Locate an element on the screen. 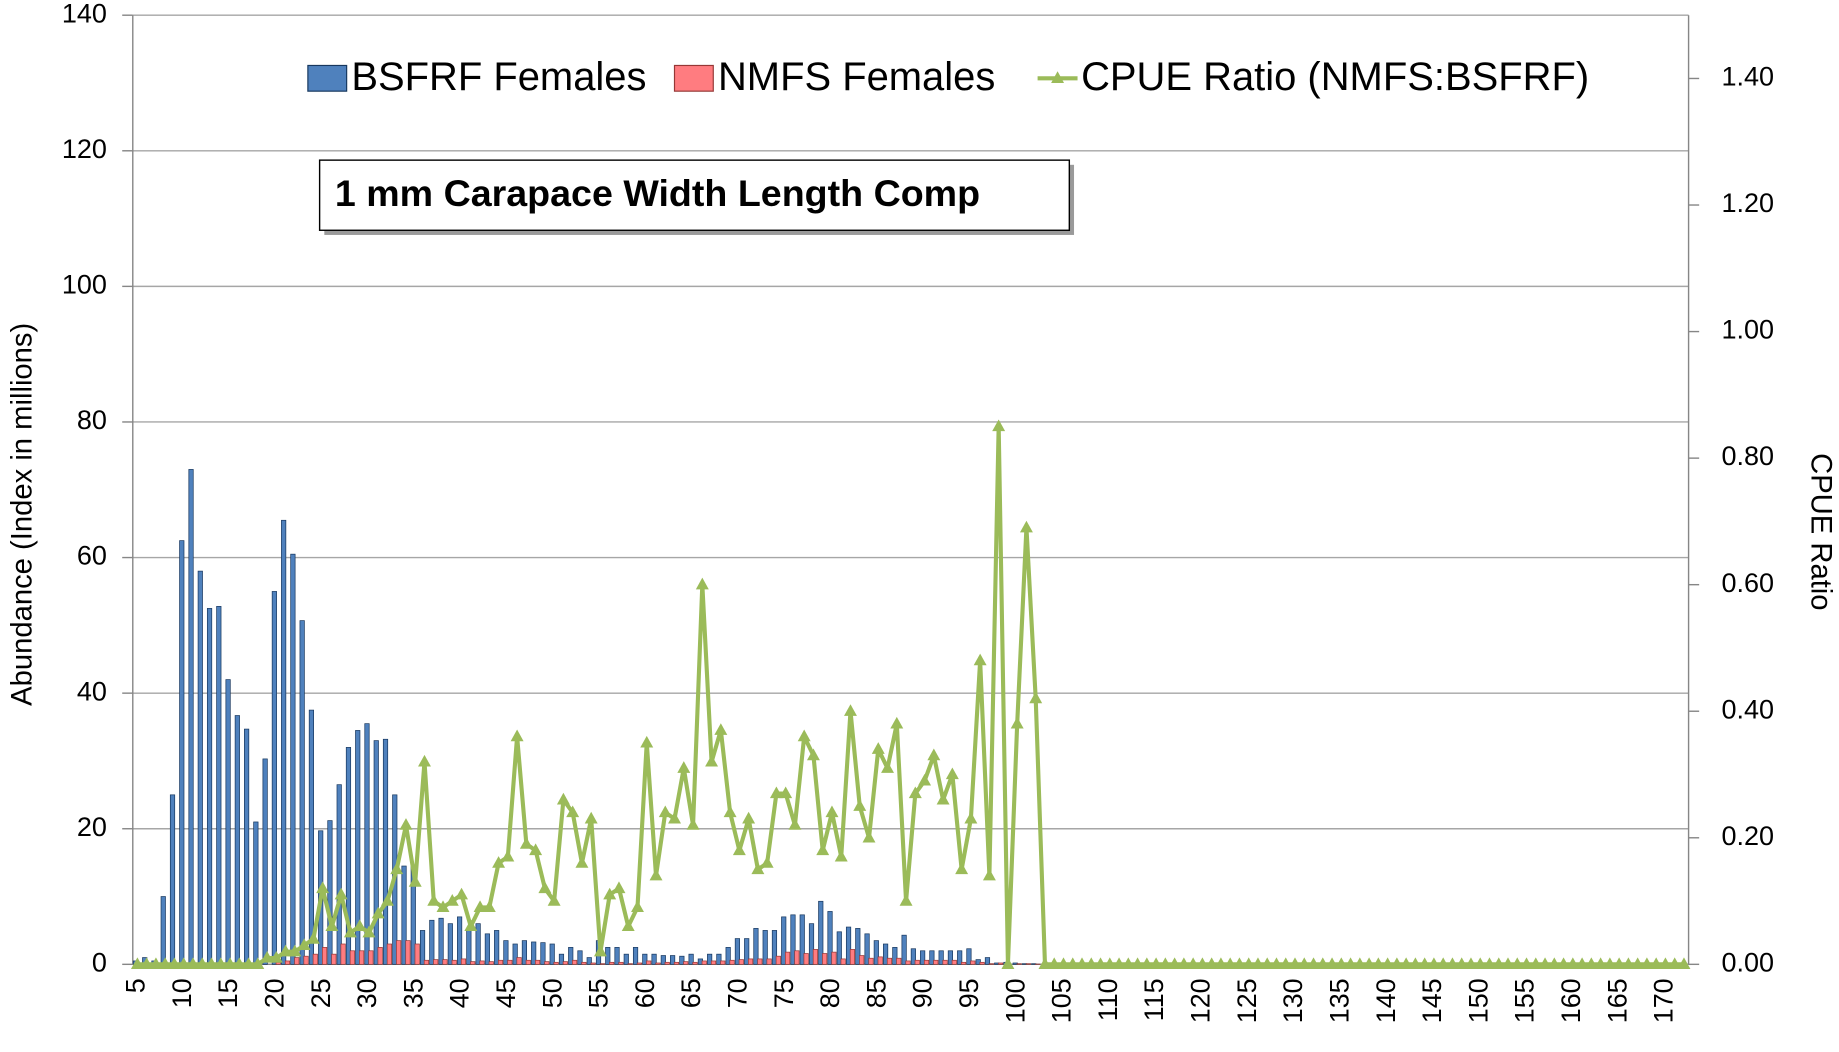 The image size is (1839, 1052). y2-axis-label: CPUE Ratio is located at coordinates (1820, 531).